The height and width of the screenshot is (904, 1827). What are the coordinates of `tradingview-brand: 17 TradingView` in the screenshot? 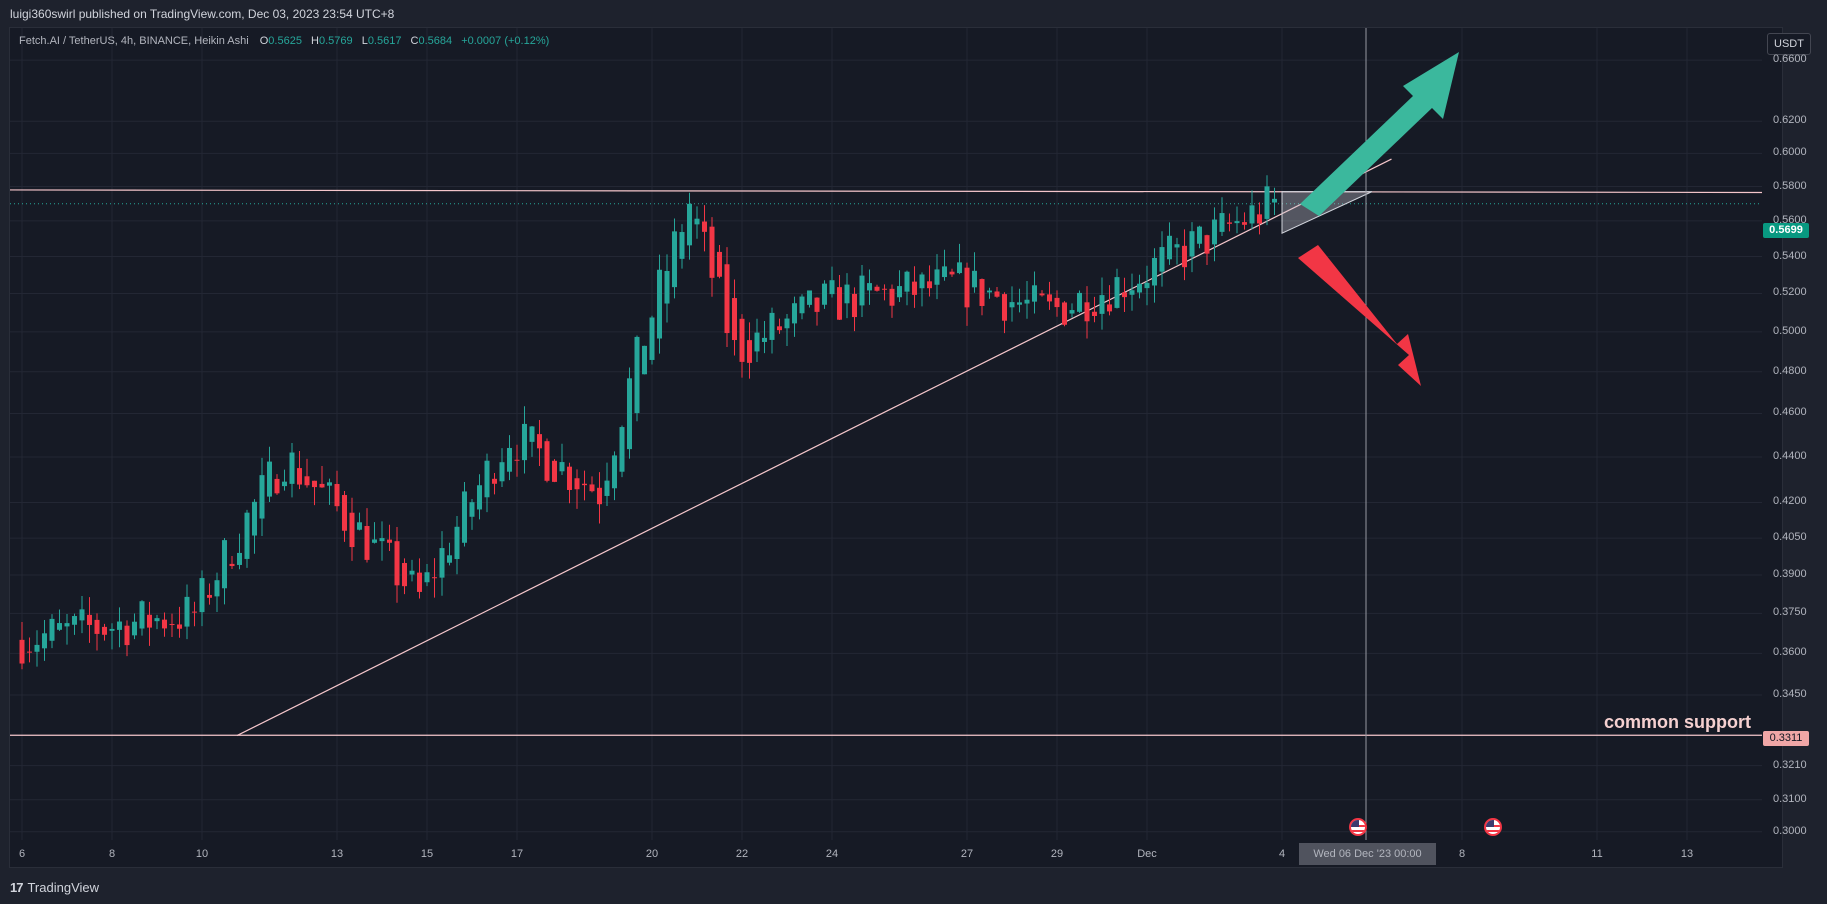 It's located at (54, 887).